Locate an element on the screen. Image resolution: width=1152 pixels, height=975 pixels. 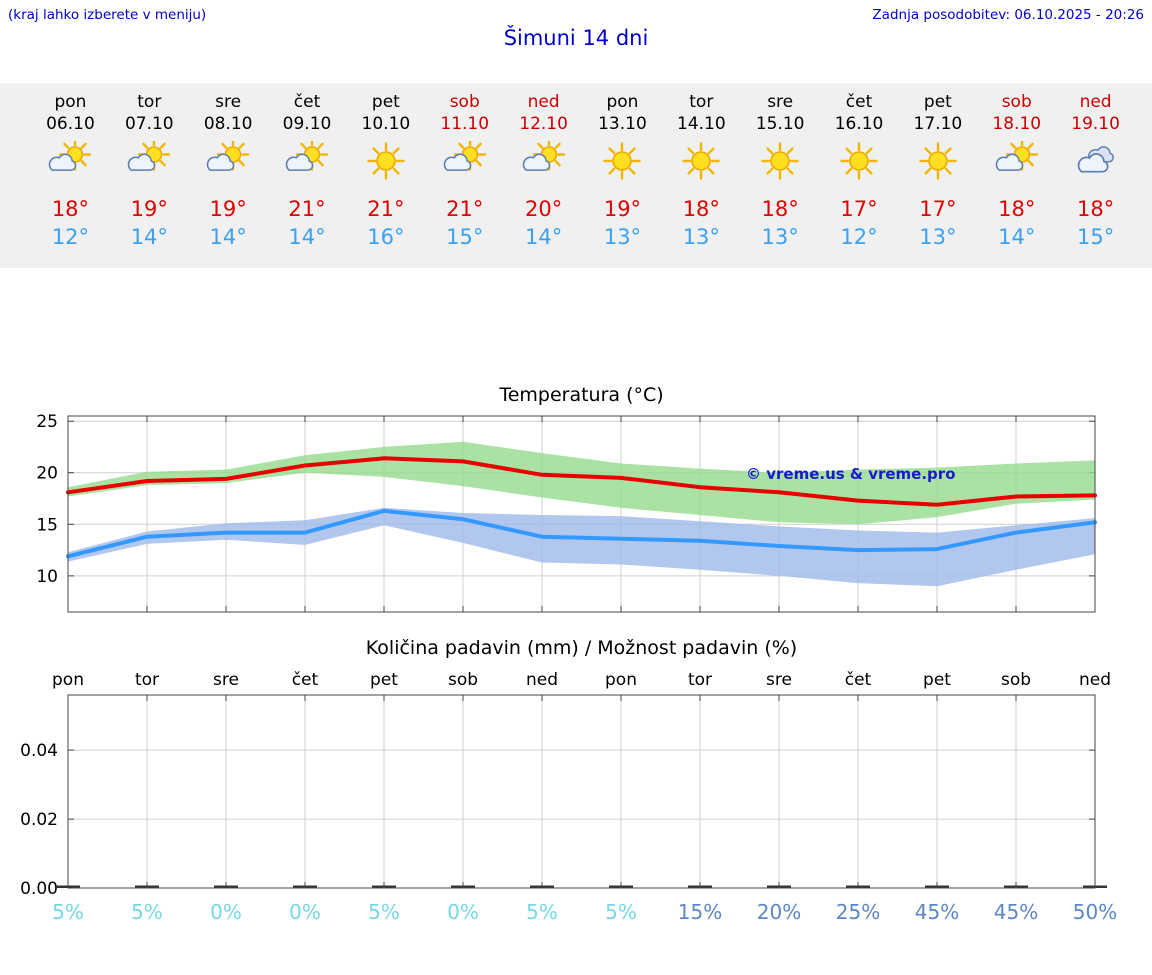
forecast-day: sob 18.10 18° 14° is located at coordinates (1016, 171).